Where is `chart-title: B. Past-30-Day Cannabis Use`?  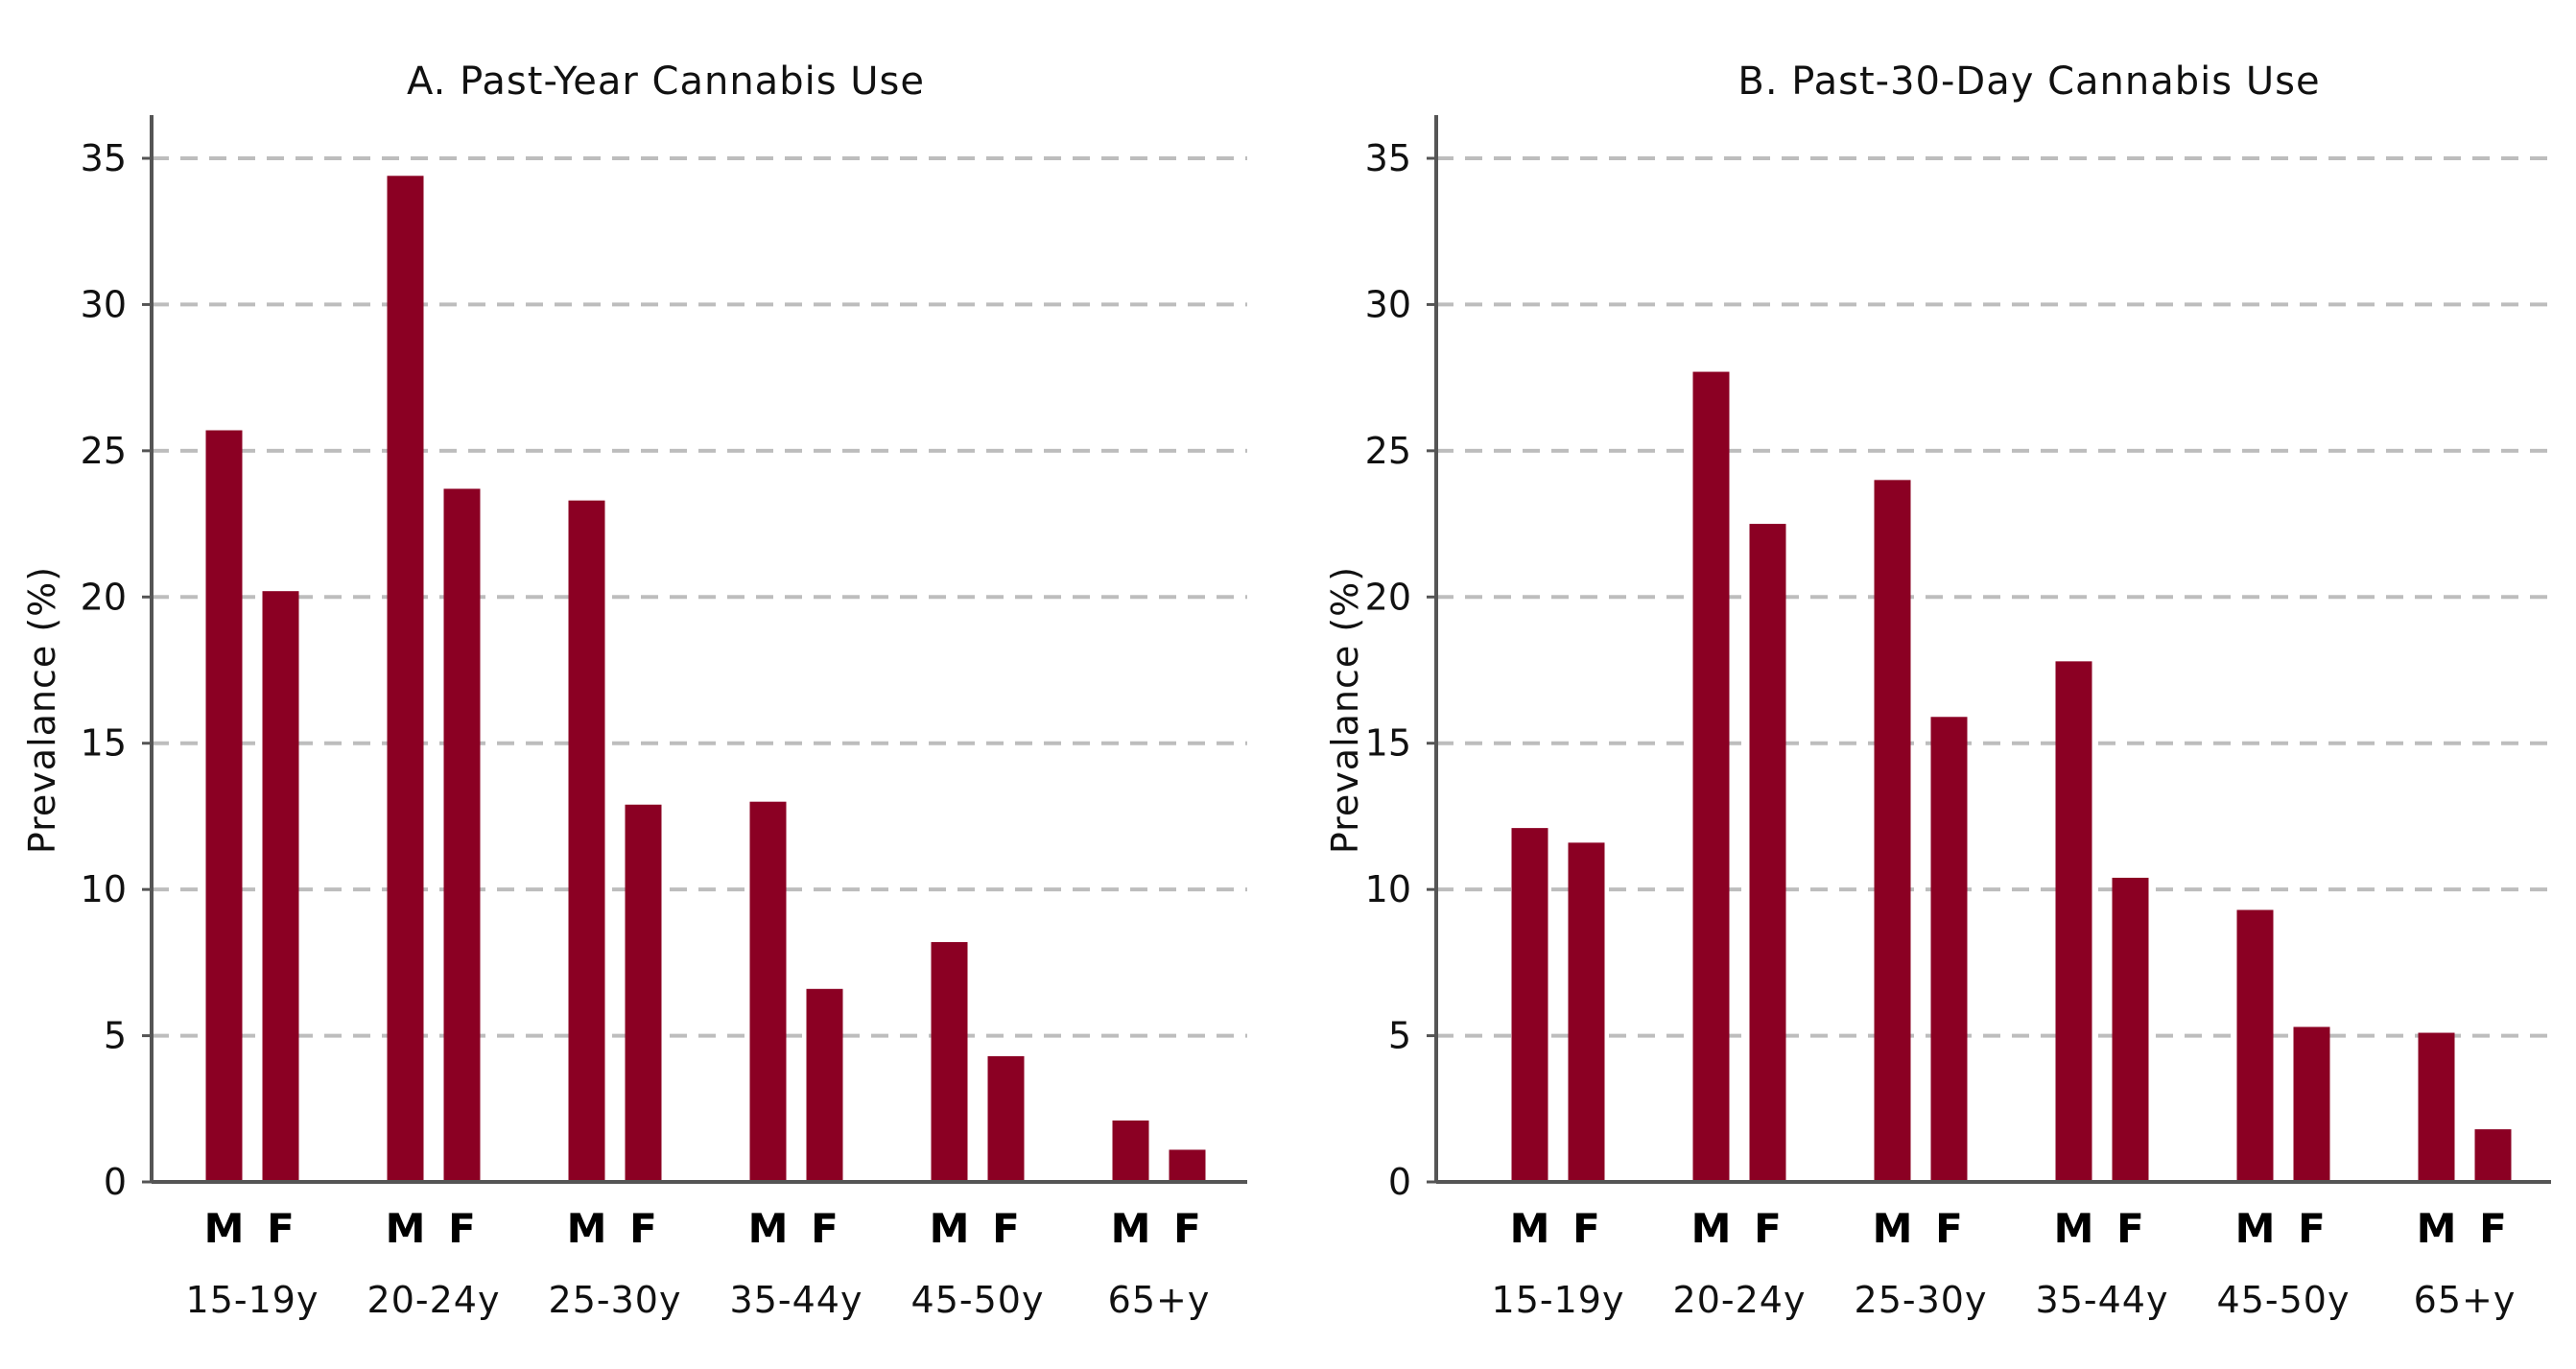
chart-title: B. Past-30-Day Cannabis Use is located at coordinates (2029, 81).